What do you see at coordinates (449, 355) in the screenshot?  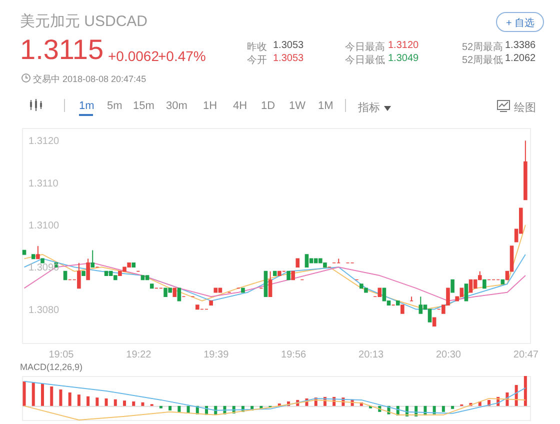 I see `x-tick-label: 20:30` at bounding box center [449, 355].